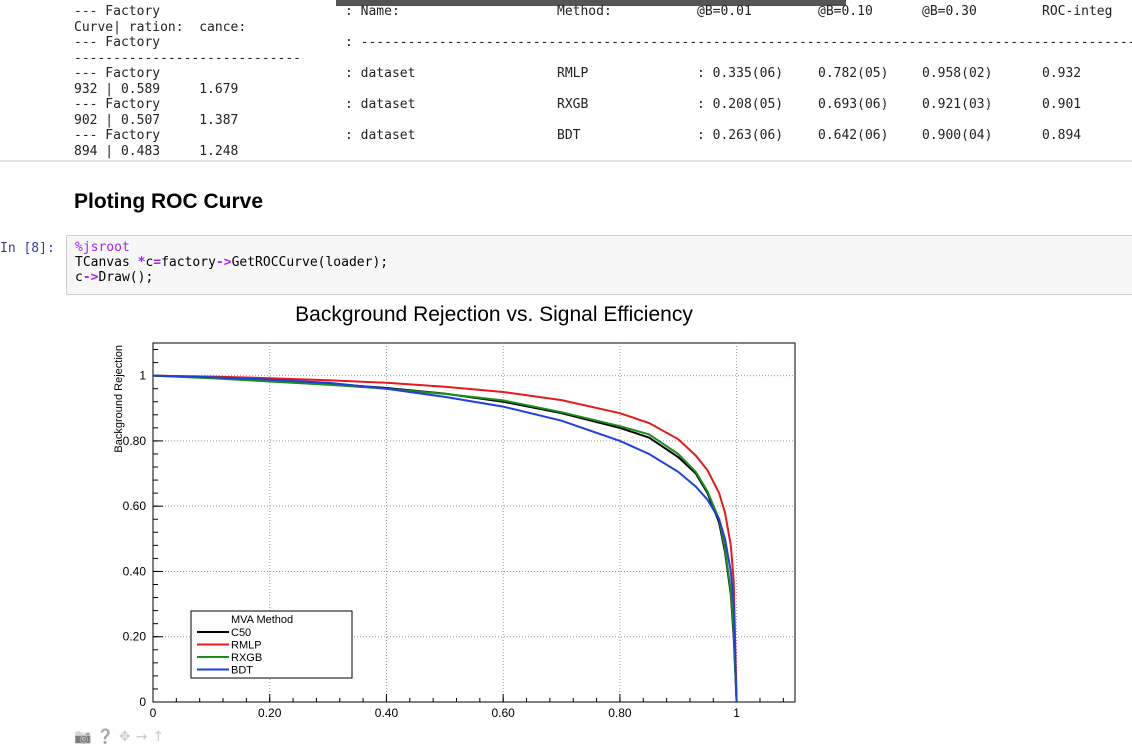 The height and width of the screenshot is (753, 1132). Describe the element at coordinates (117, 42) in the screenshot. I see `output-left-2: --- Factory` at that location.